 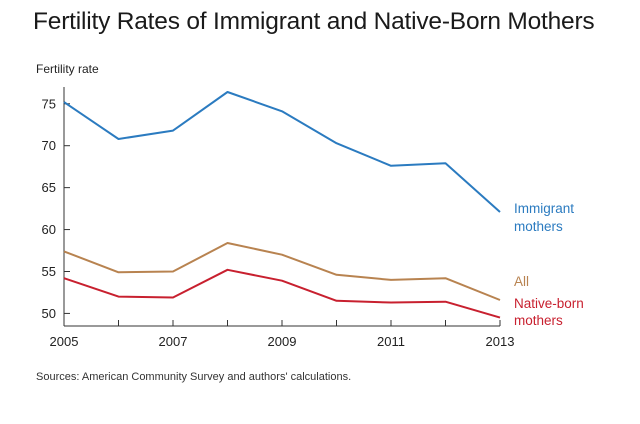 What do you see at coordinates (173, 341) in the screenshot?
I see `x-tick-label: 2007` at bounding box center [173, 341].